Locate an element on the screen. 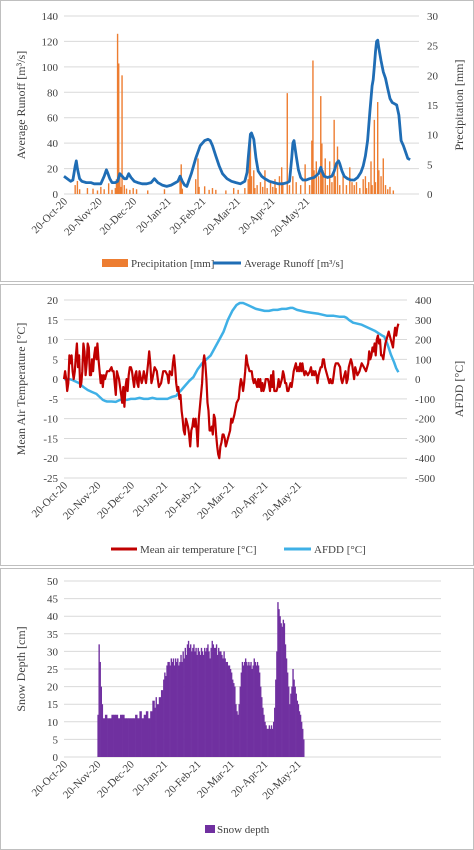 The image size is (474, 850). y2-tick-label: 20 is located at coordinates (433, 76).